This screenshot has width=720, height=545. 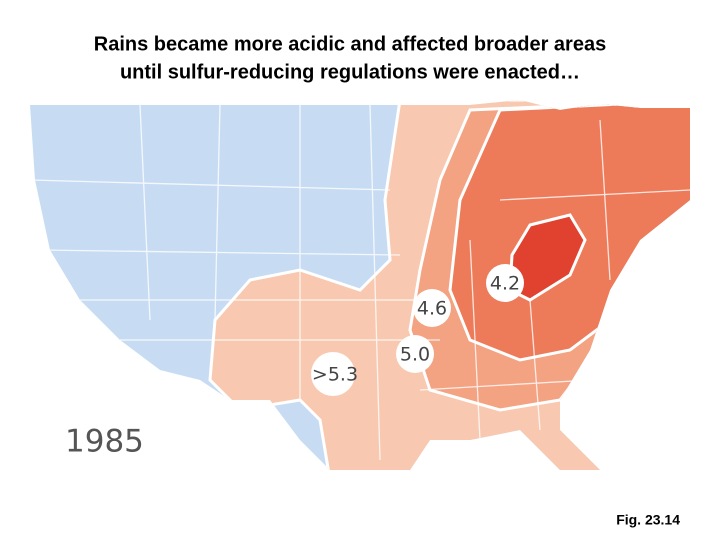 What do you see at coordinates (547, 257) in the screenshot?
I see `zone-fill` at bounding box center [547, 257].